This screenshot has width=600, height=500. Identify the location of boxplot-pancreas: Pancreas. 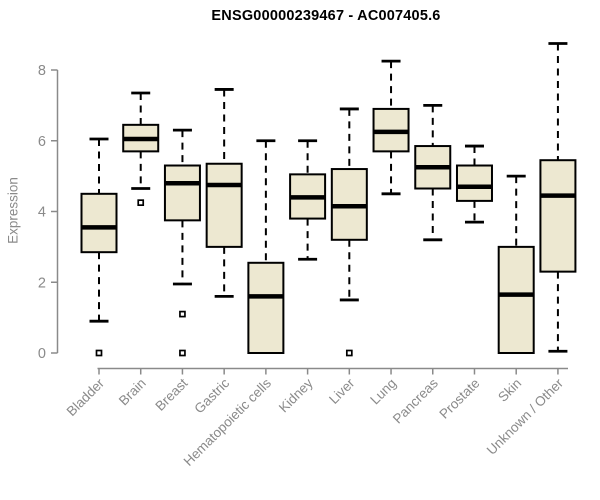
(421, 264).